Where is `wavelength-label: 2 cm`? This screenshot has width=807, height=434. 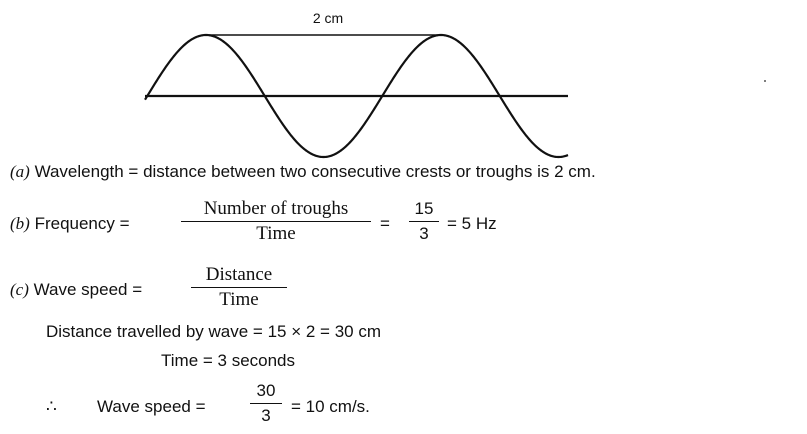 wavelength-label: 2 cm is located at coordinates (328, 18).